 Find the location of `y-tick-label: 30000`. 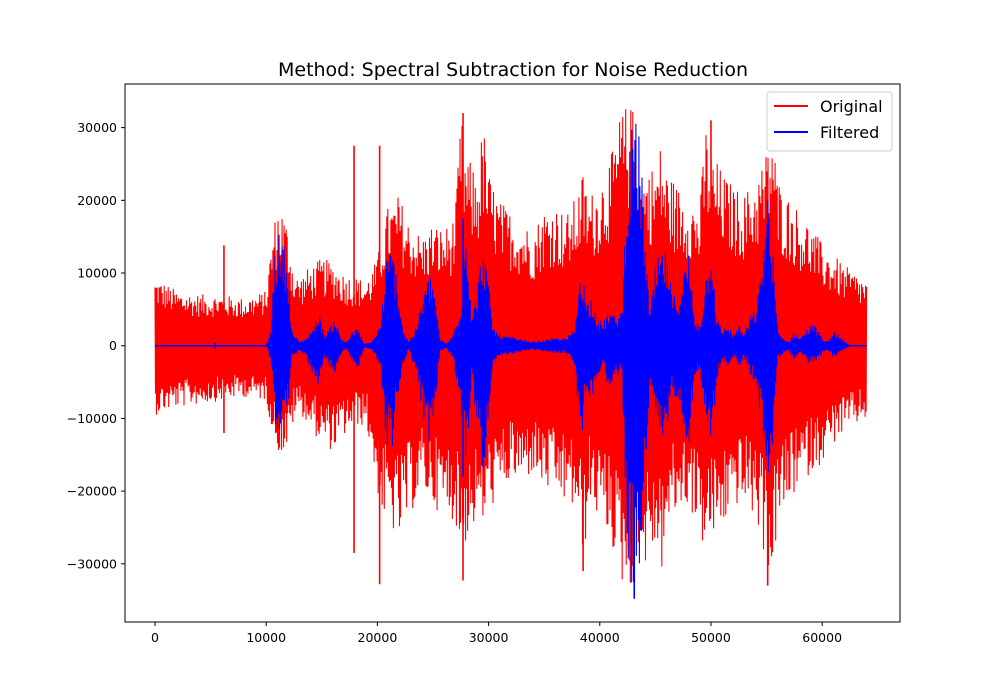

y-tick-label: 30000 is located at coordinates (97, 127).